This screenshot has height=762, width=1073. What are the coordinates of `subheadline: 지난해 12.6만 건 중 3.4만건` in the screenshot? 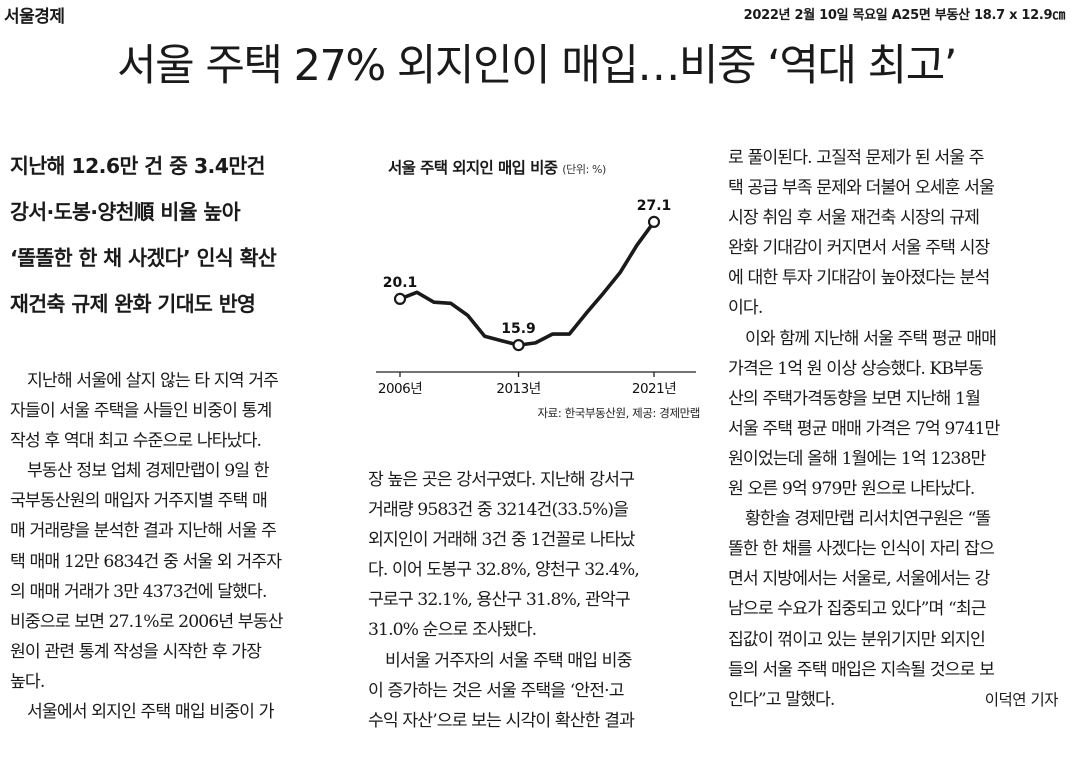 It's located at (138, 166).